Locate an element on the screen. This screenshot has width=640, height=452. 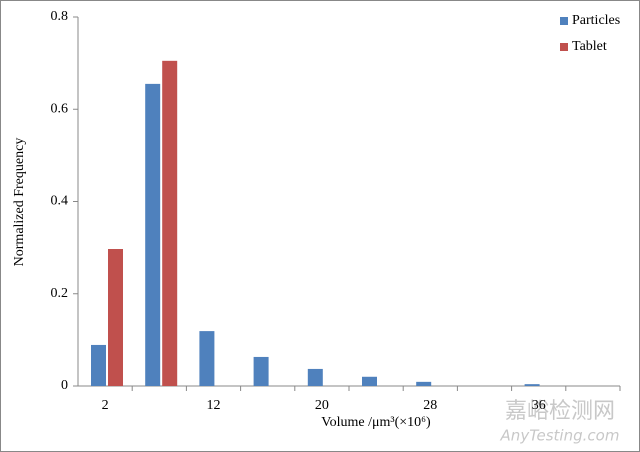
legend-label: Particles is located at coordinates (596, 20).